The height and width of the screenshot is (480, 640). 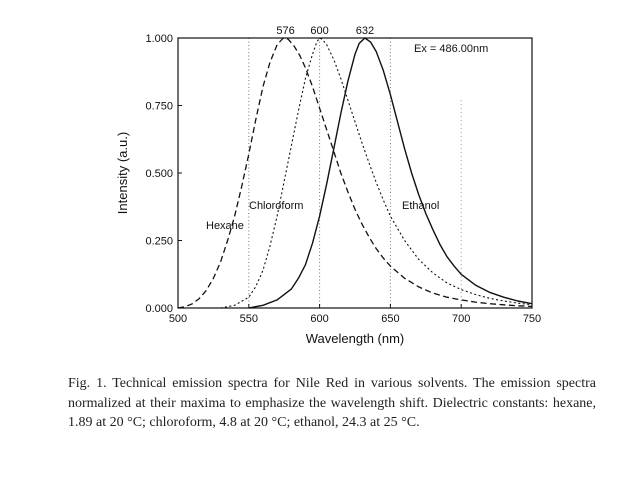 I want to click on x-tick-label-750: 750, so click(x=532, y=319).